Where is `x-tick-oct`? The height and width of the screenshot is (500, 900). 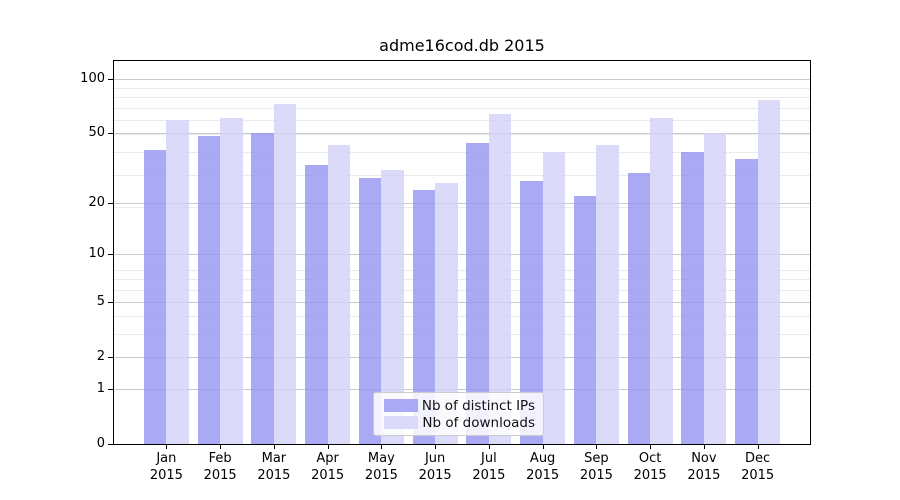
x-tick-oct is located at coordinates (651, 447).